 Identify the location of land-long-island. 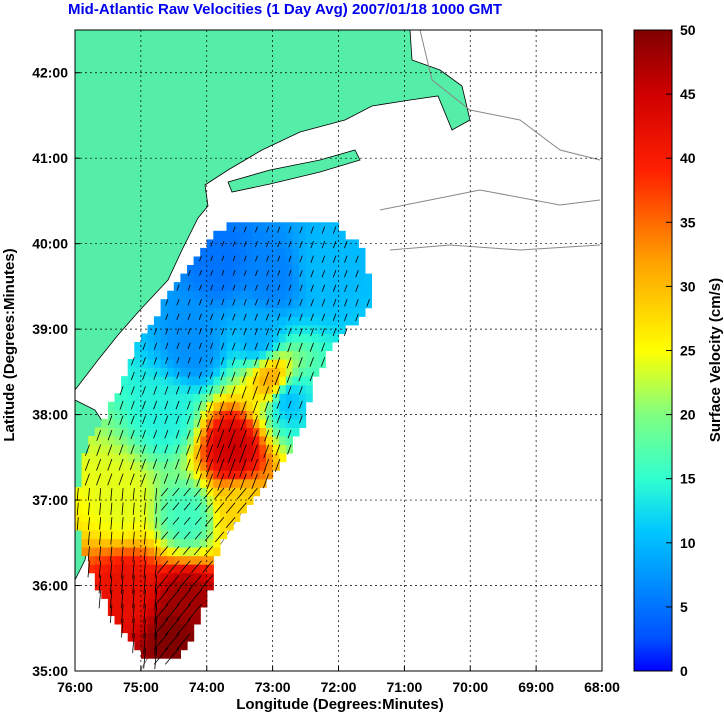
(294, 171).